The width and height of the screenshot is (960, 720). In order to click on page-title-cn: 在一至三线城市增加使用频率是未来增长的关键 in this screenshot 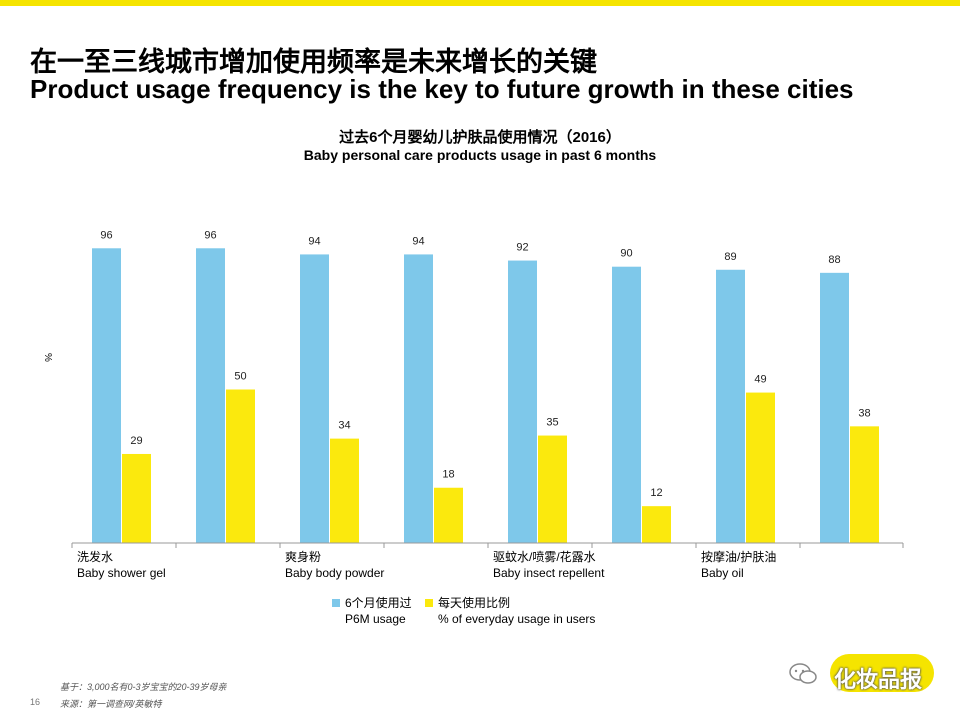, I will do `click(313, 62)`.